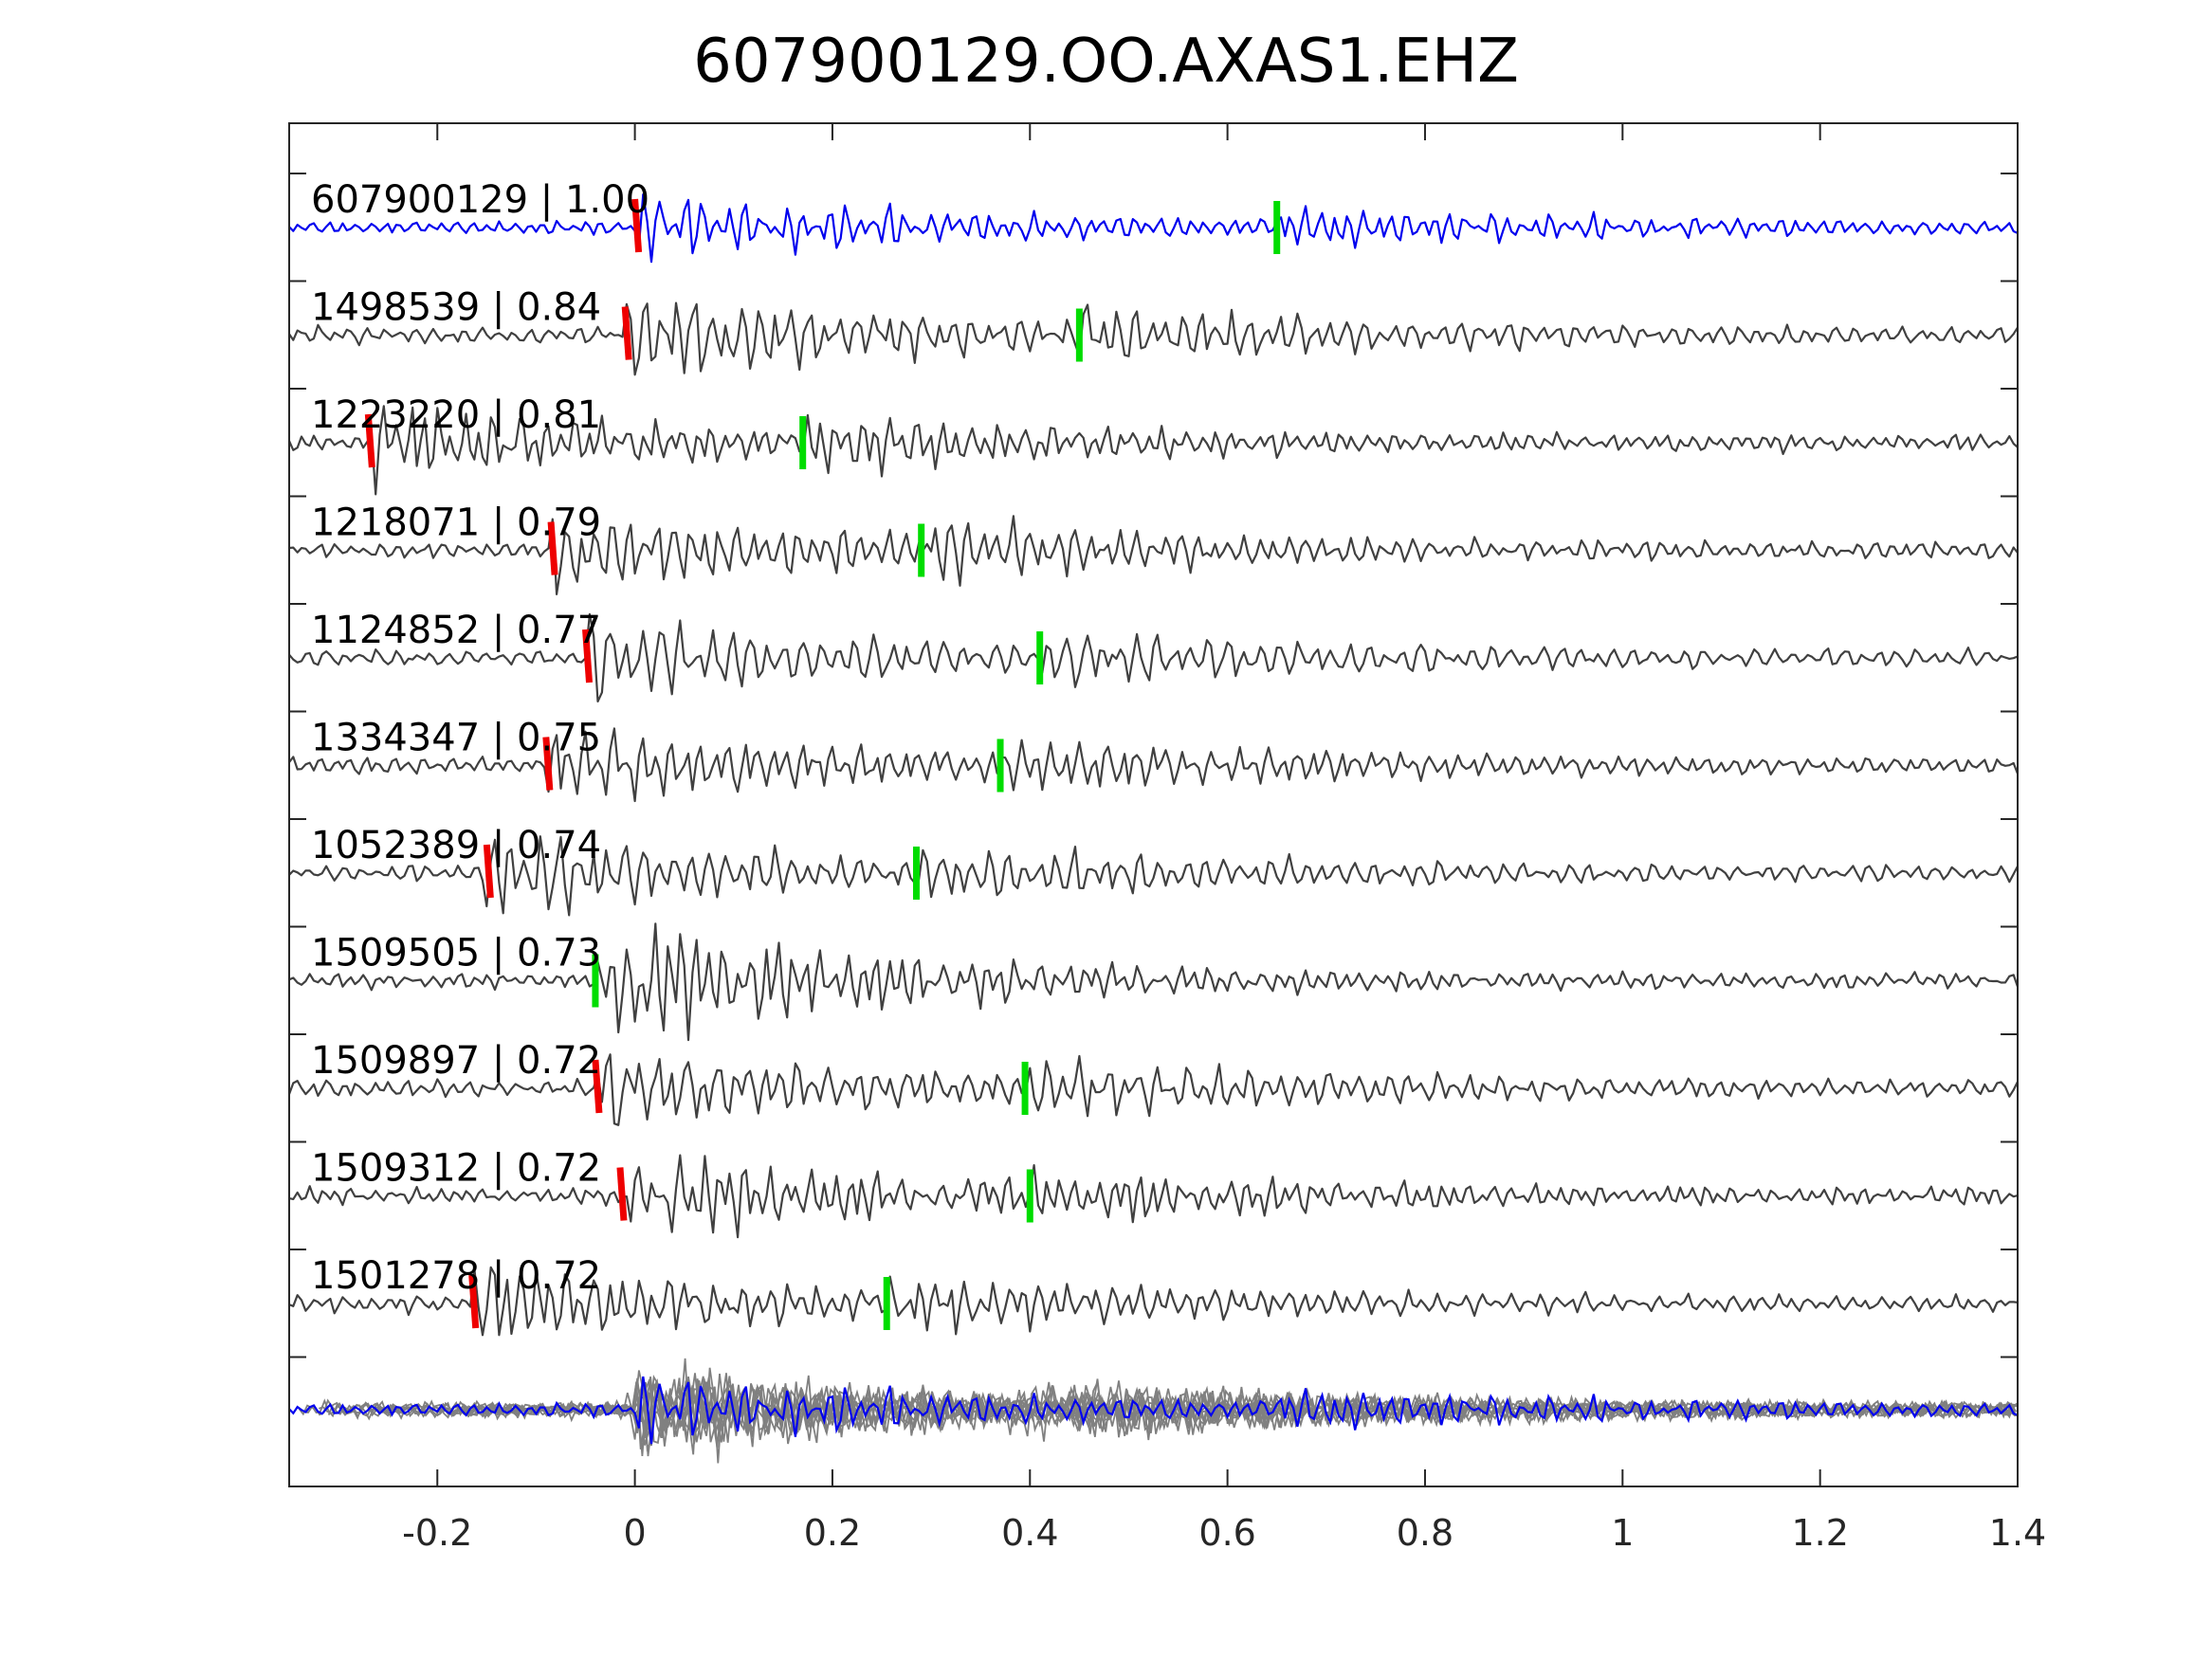 The height and width of the screenshot is (1659, 2212). Describe the element at coordinates (456, 953) in the screenshot. I see `trace-label-1509505: 1509505 | 0.73` at that location.